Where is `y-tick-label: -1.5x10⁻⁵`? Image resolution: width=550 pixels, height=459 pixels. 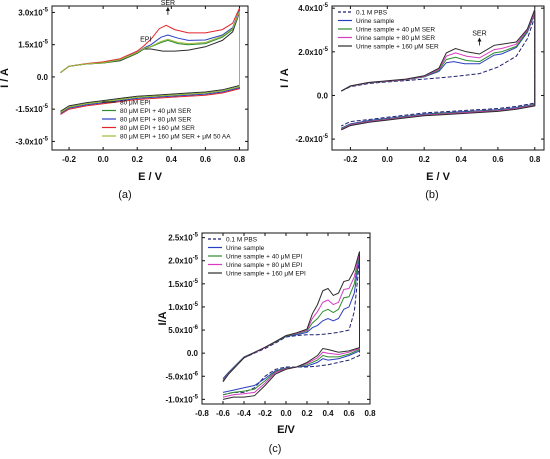
y-tick-label: -1.5x10⁻⁵ is located at coordinates (32, 109).